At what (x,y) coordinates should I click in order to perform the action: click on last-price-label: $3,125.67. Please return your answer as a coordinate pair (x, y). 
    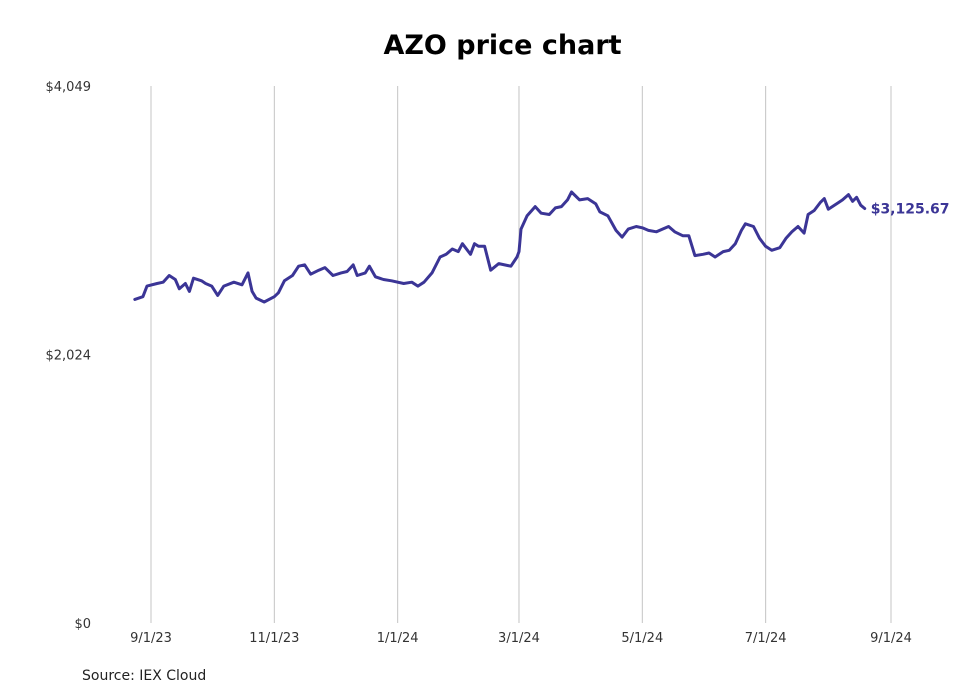
    Looking at the image, I should click on (910, 209).